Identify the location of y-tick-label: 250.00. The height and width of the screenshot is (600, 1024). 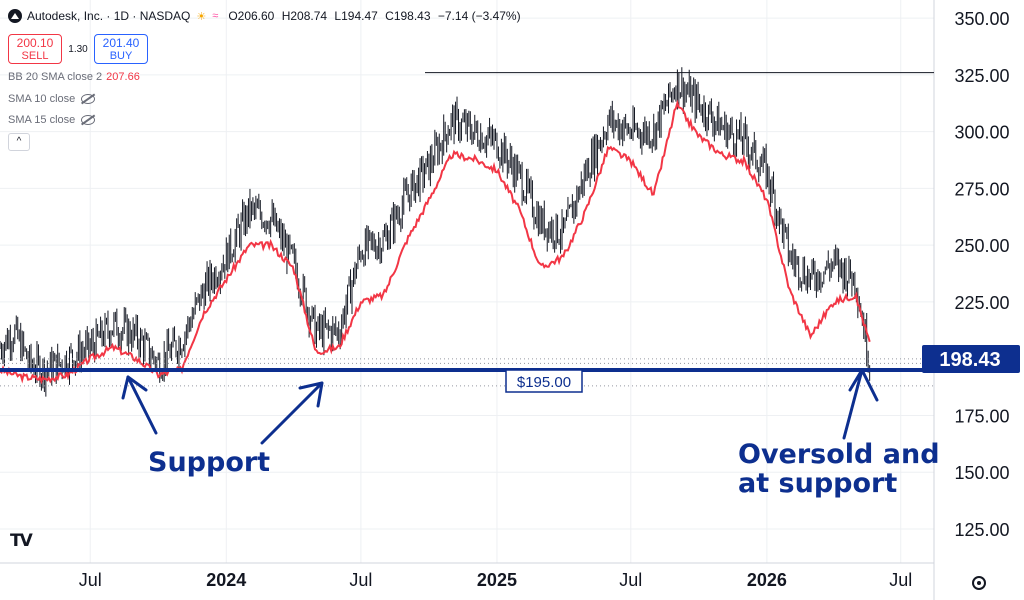
(981, 246).